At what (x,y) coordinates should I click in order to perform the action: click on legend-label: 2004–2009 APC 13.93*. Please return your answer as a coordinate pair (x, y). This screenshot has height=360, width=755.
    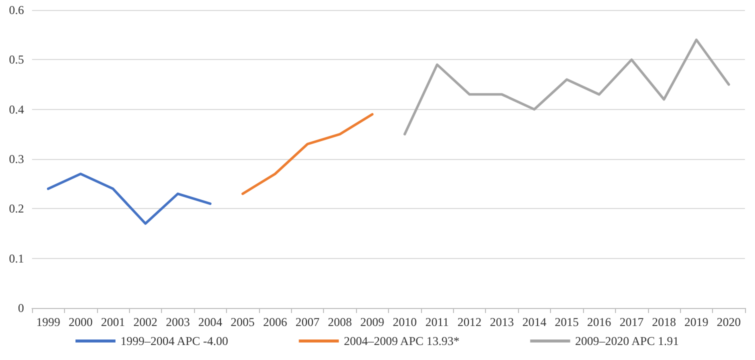
    Looking at the image, I should click on (402, 341).